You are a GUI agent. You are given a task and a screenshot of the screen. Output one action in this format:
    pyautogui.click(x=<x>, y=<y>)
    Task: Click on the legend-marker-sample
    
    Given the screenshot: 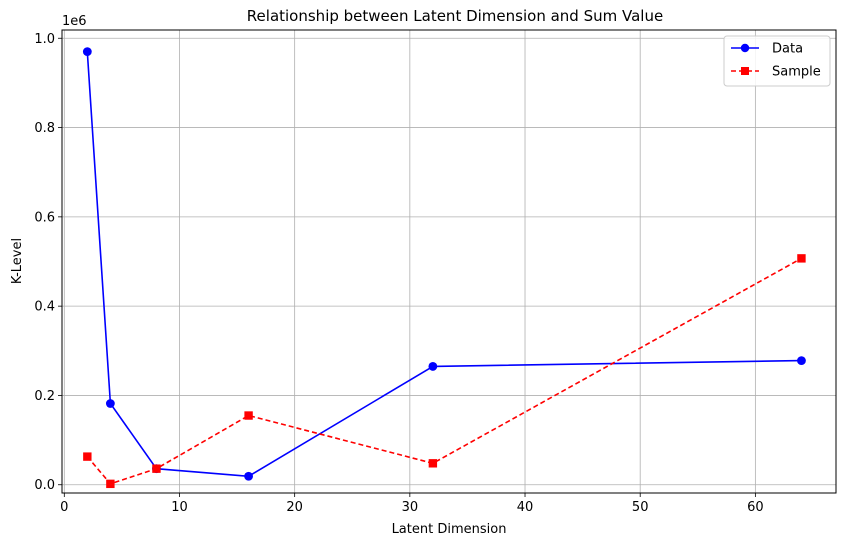 What is the action you would take?
    pyautogui.click(x=745, y=71)
    